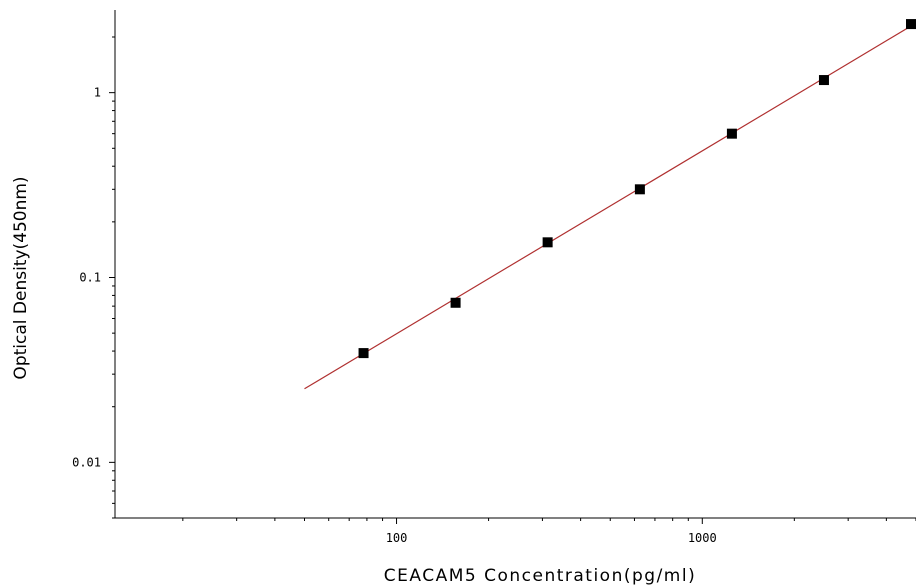 This screenshot has height=587, width=916. I want to click on y-axis-ticks, so click(112, 277).